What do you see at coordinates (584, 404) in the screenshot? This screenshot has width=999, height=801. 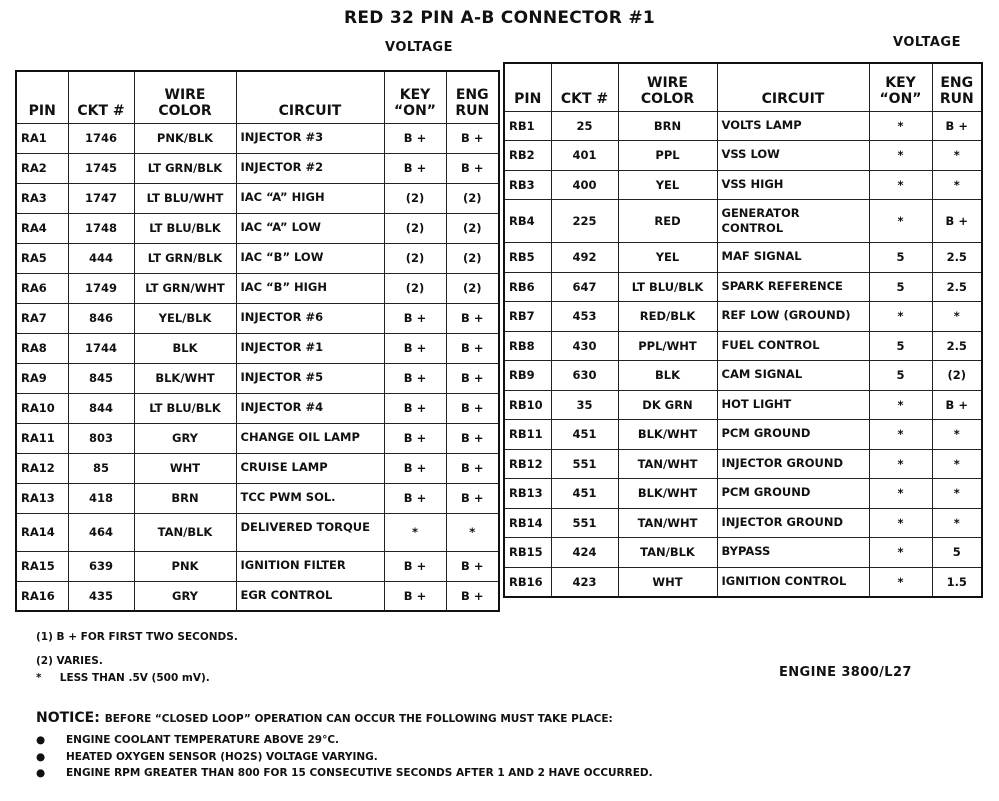 I see `cell-ckt: 35` at bounding box center [584, 404].